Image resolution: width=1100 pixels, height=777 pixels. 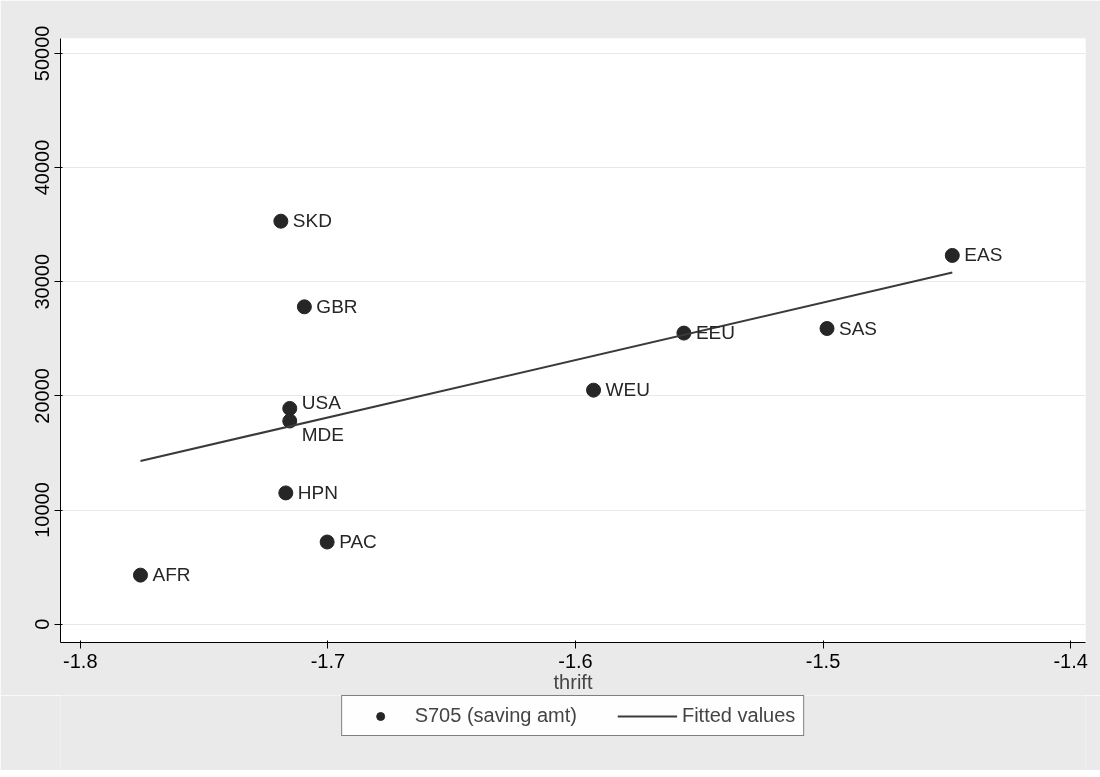 What do you see at coordinates (627, 390) in the screenshot?
I see `annotation: WEU` at bounding box center [627, 390].